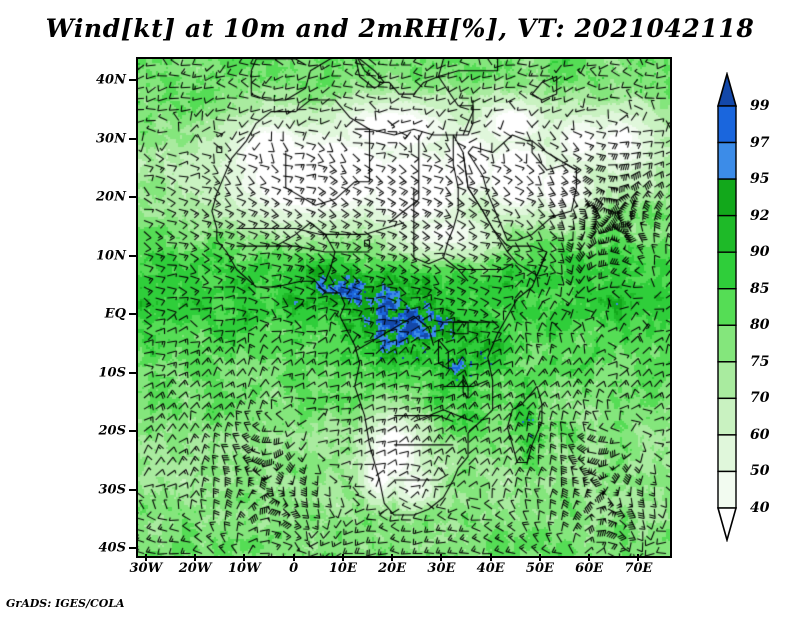 Image resolution: width=800 pixels, height=618 pixels. I want to click on colorbar-tick-80: 80, so click(760, 325).